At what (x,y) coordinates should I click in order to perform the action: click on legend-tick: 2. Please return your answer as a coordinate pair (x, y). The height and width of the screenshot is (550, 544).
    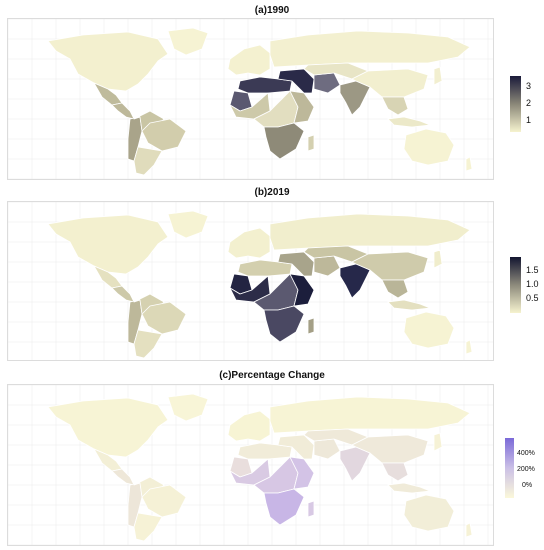
    Looking at the image, I should click on (529, 103).